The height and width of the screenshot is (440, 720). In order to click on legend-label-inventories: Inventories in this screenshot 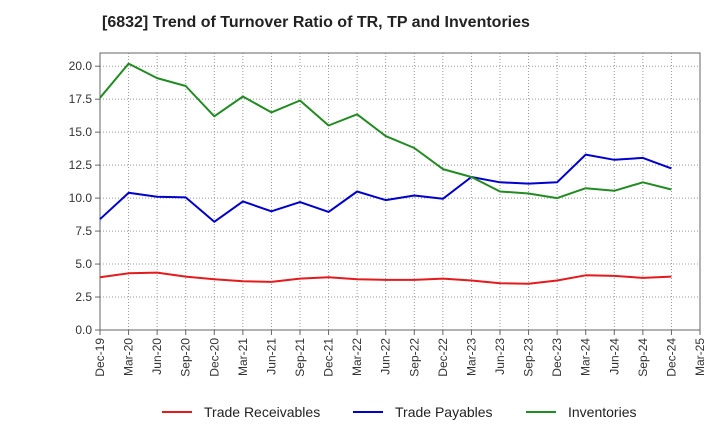, I will do `click(602, 412)`.